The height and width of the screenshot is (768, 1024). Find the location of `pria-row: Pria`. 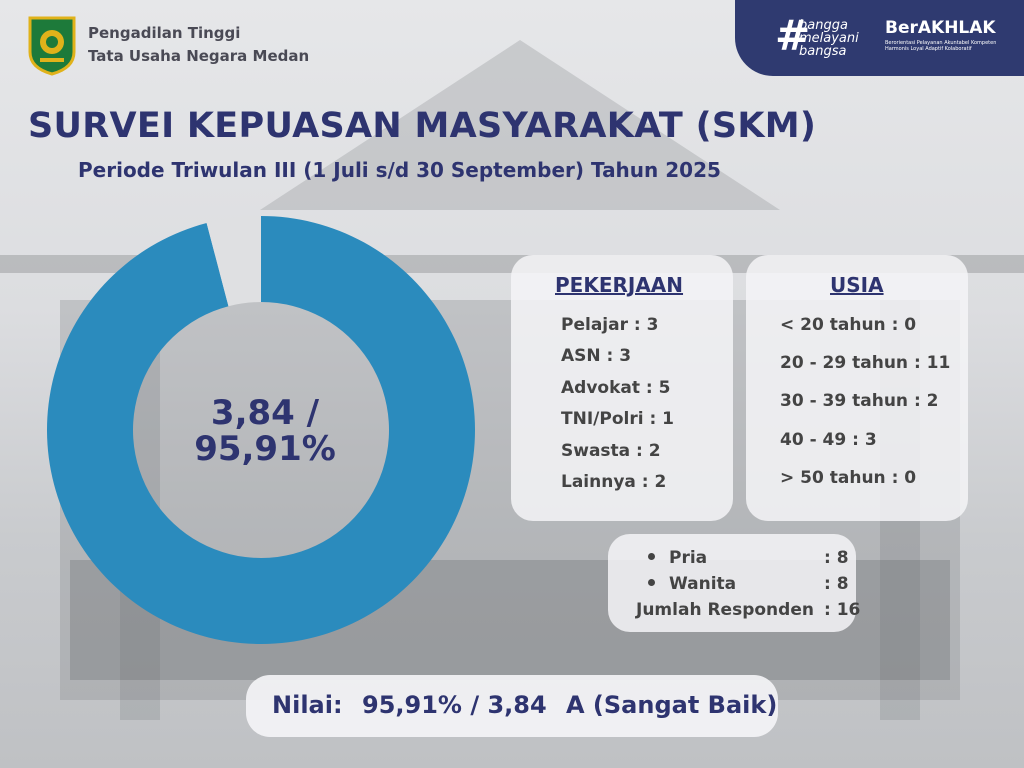

pria-row: Pria is located at coordinates (677, 558).